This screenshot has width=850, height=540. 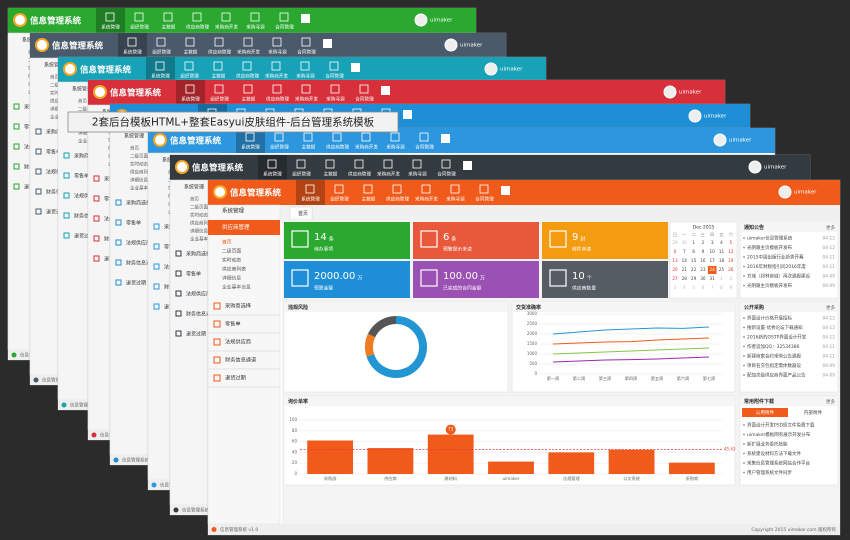 What do you see at coordinates (694, 269) in the screenshot?
I see `calendar-day: 22` at bounding box center [694, 269].